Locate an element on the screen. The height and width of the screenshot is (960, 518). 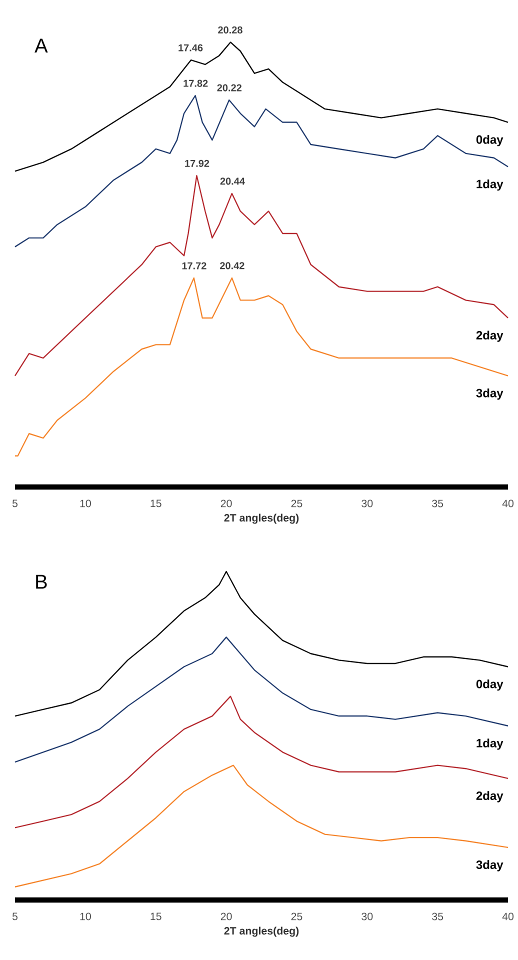
chart-title: B is located at coordinates (41, 581).